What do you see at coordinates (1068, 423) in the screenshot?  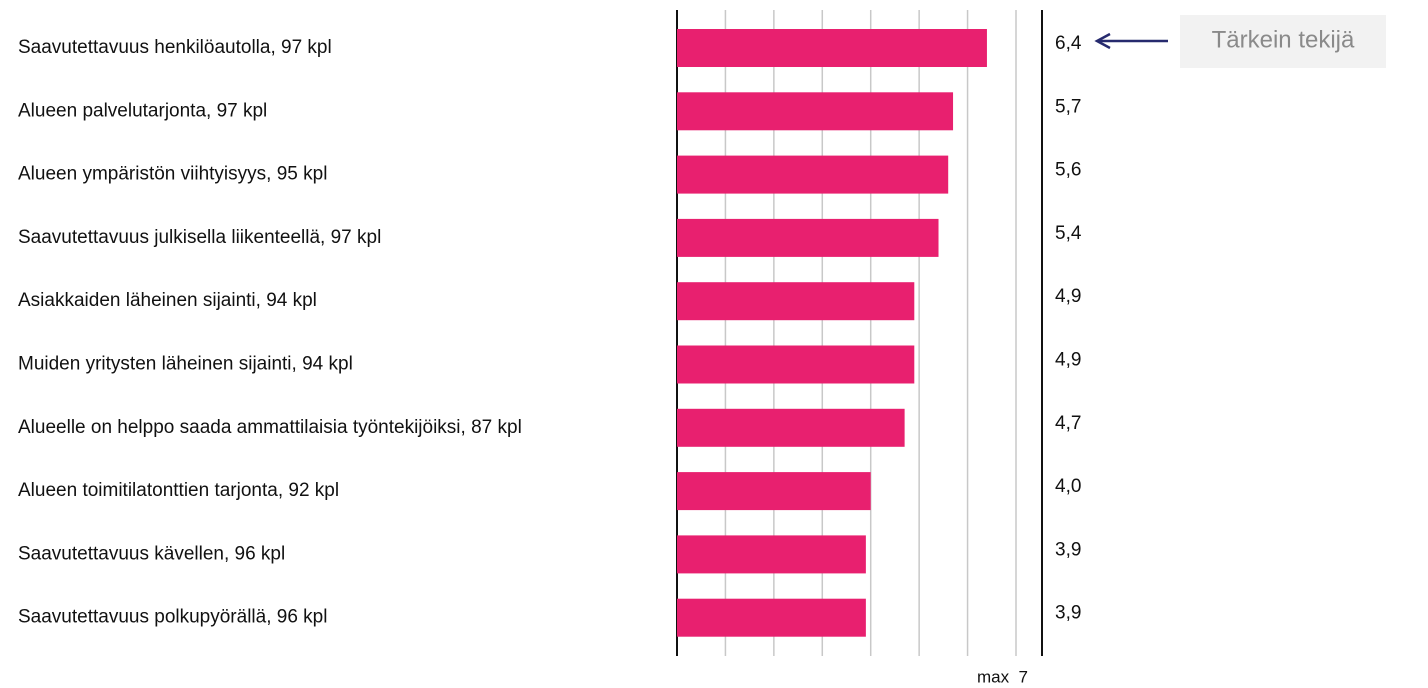 I see `value-label: 4,7` at bounding box center [1068, 423].